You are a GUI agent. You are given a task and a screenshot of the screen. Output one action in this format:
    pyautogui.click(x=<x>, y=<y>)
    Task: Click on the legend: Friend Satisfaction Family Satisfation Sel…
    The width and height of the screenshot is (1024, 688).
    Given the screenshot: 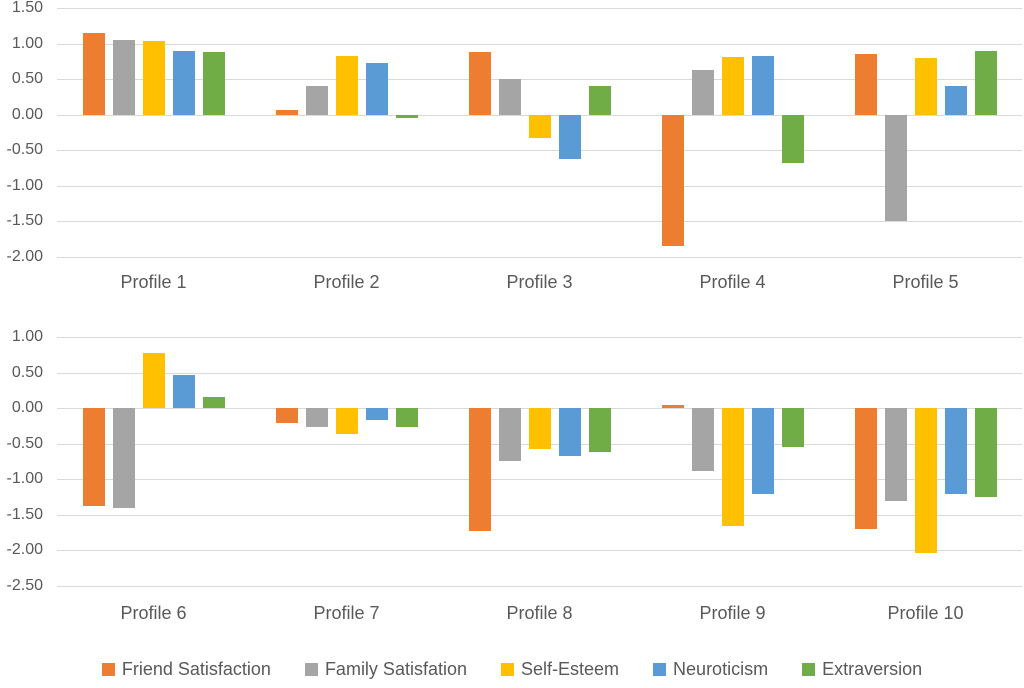 What is the action you would take?
    pyautogui.click(x=512, y=669)
    